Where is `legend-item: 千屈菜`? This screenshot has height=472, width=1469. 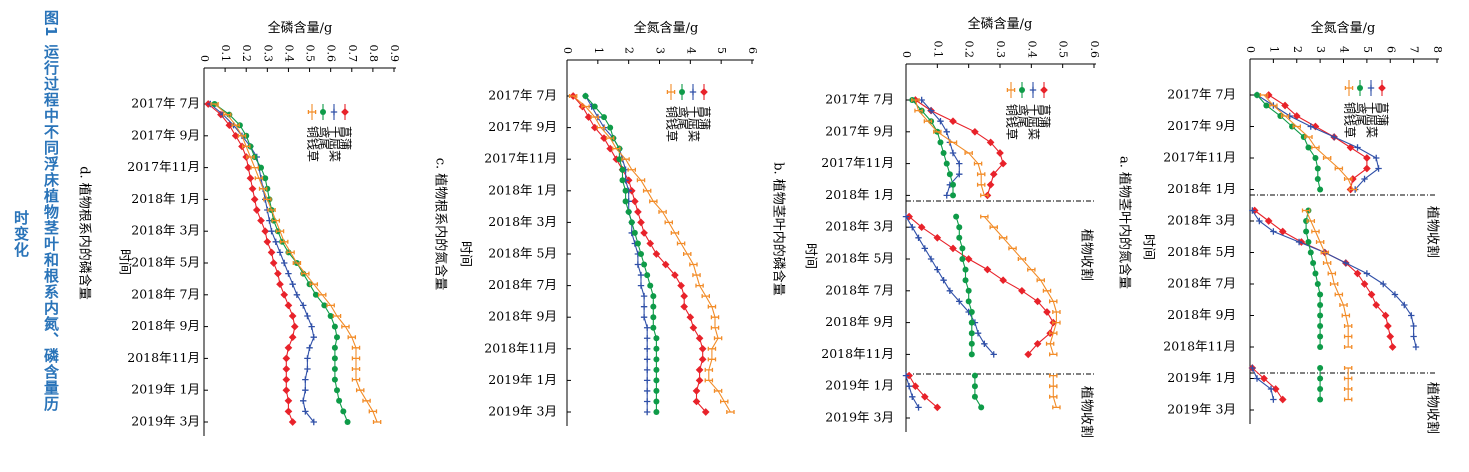 legend-item: 千屈菜 is located at coordinates (1034, 111).